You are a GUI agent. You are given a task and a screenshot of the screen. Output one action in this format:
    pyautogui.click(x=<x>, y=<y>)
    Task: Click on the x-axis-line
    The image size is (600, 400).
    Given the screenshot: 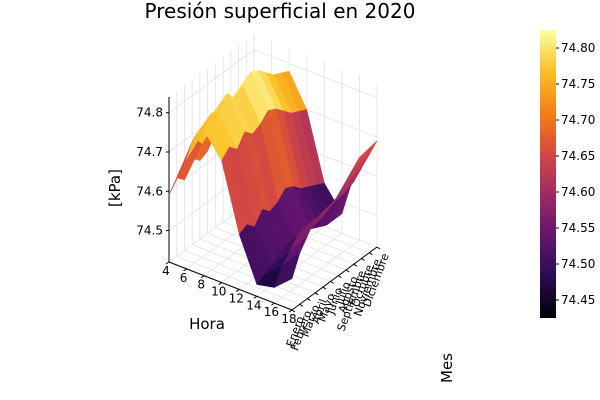 What is the action you would take?
    pyautogui.click(x=230, y=286)
    